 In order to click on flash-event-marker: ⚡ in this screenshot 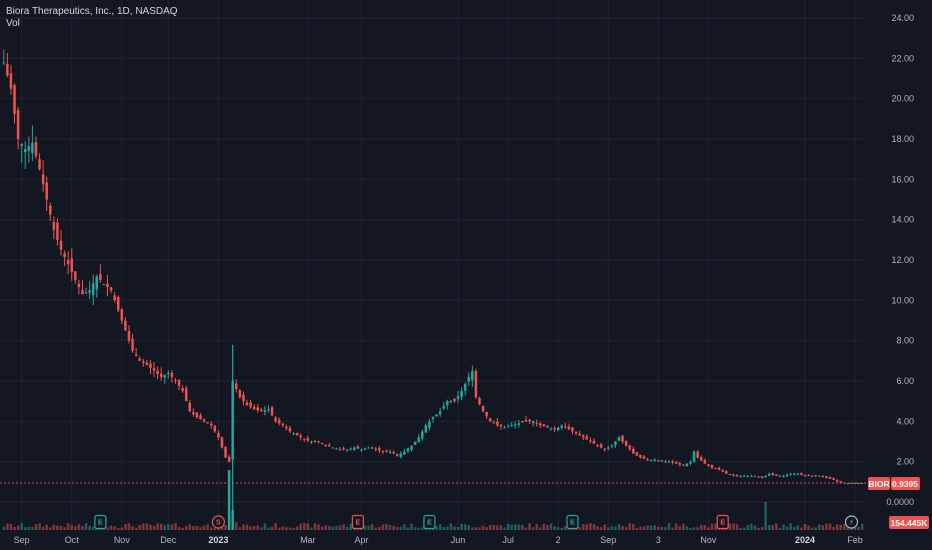, I will do `click(851, 522)`.